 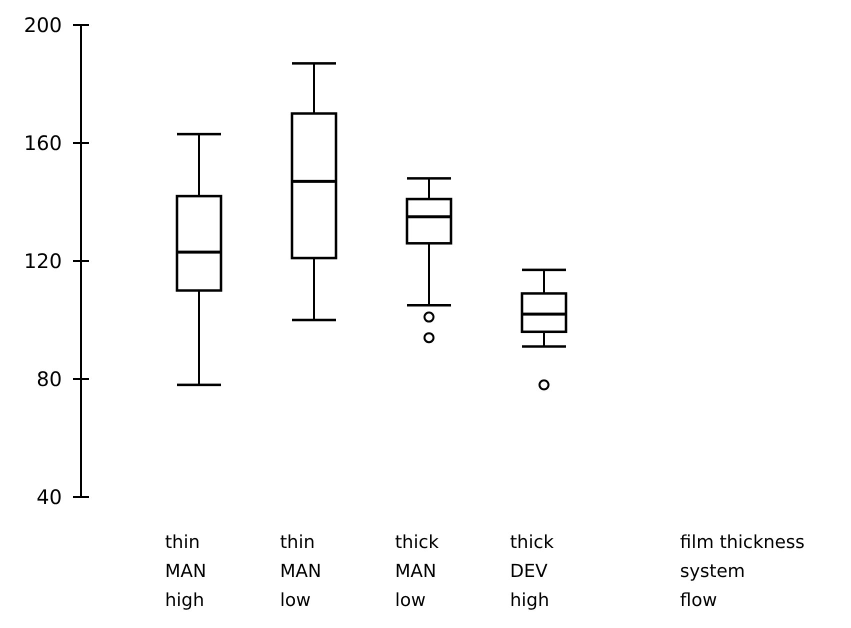 What do you see at coordinates (417, 571) in the screenshot?
I see `x-tick-label: thick MAN low` at bounding box center [417, 571].